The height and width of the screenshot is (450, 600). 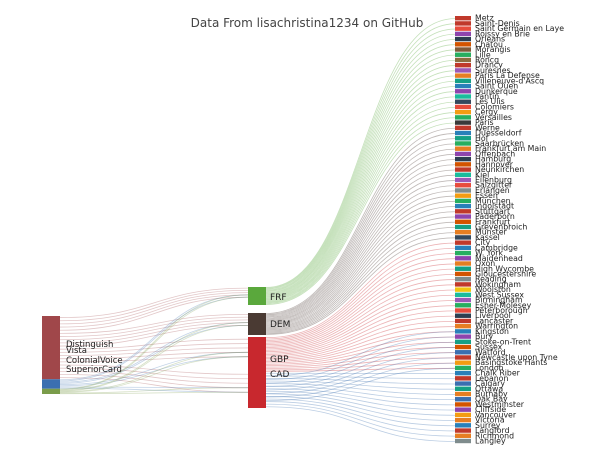 I want to click on city-node-metz, so click(x=463, y=18).